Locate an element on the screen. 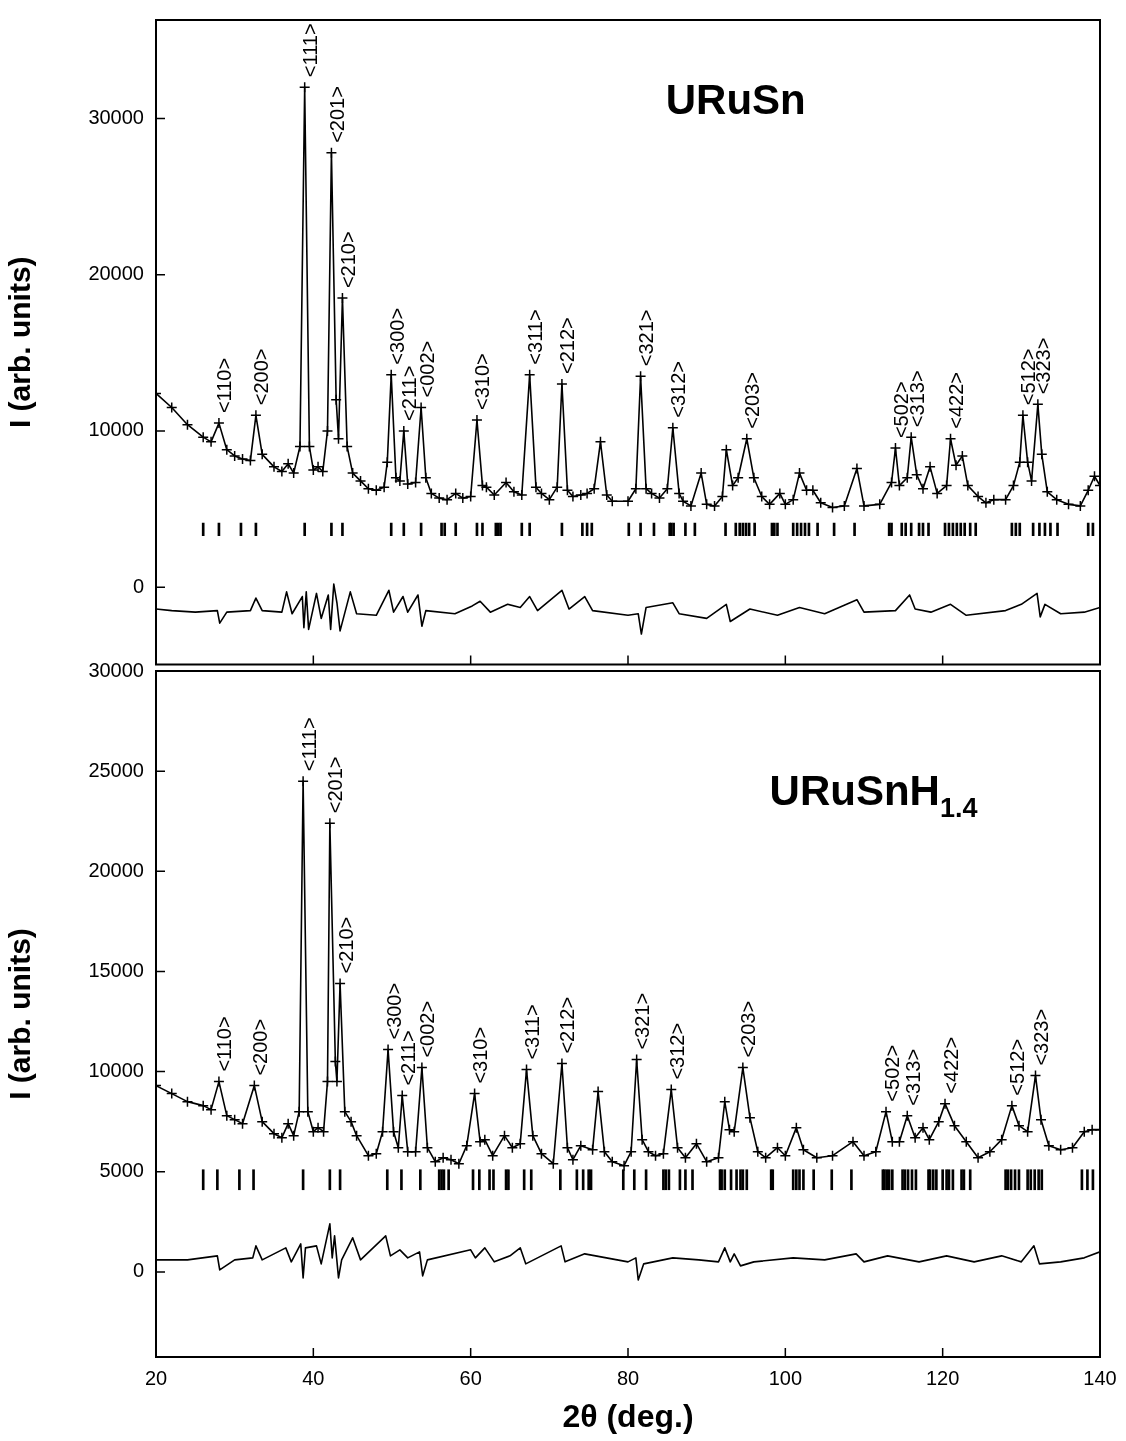 This screenshot has width=1126, height=1441. x-tick-label: 140 is located at coordinates (1100, 1377).